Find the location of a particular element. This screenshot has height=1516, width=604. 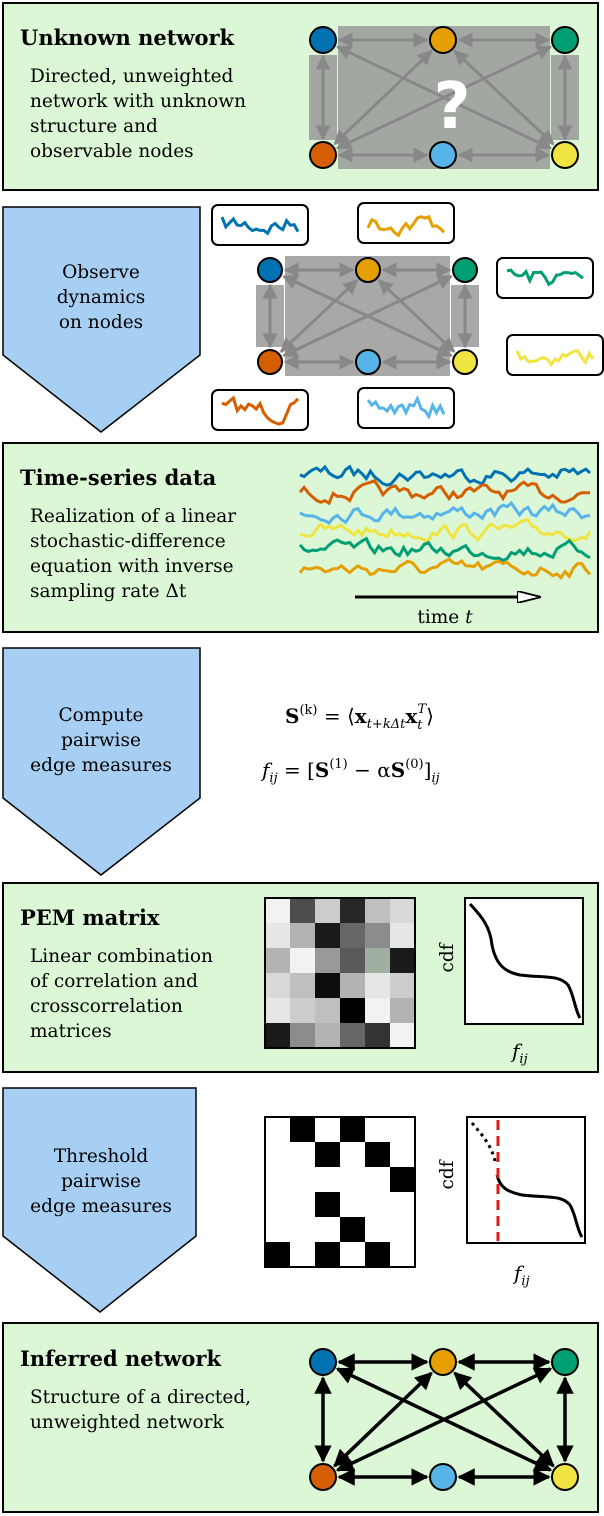

text-line: Threshold is located at coordinates (101, 1156).